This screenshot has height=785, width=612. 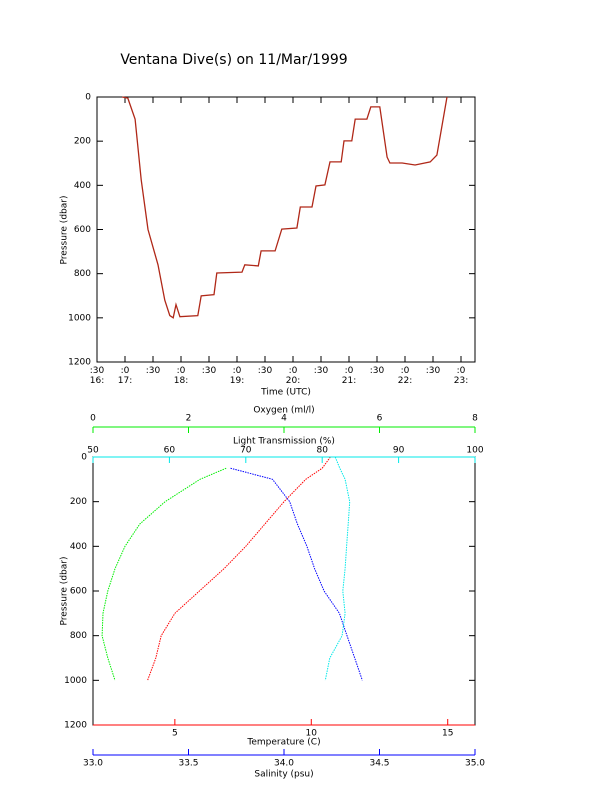 I want to click on x-tick-label: 15, so click(x=447, y=734).